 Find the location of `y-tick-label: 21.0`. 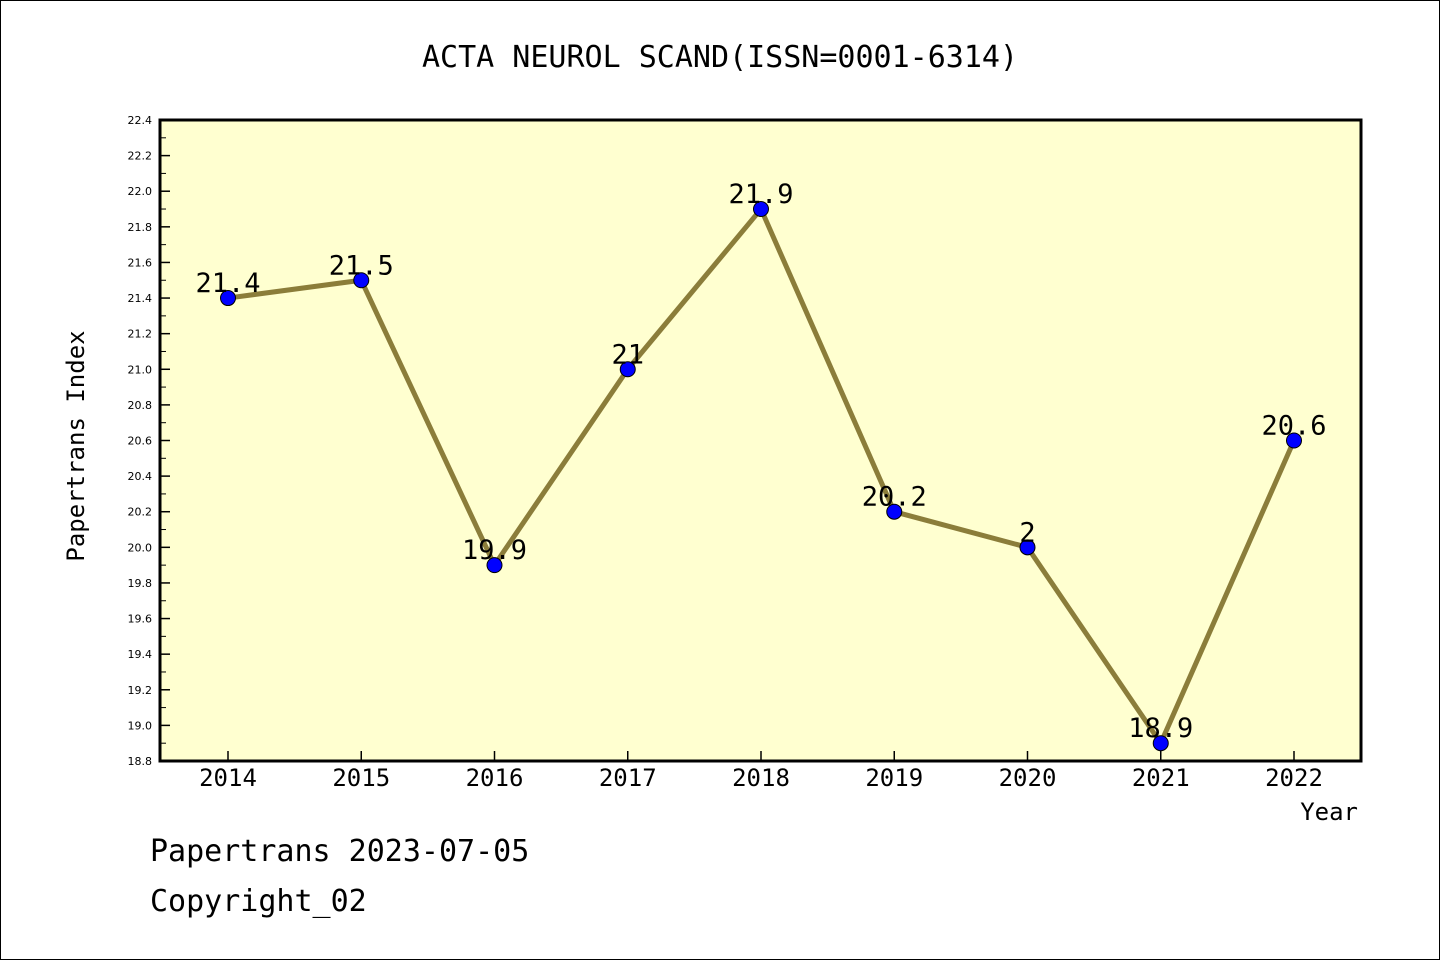

y-tick-label: 21.0 is located at coordinates (140, 369).